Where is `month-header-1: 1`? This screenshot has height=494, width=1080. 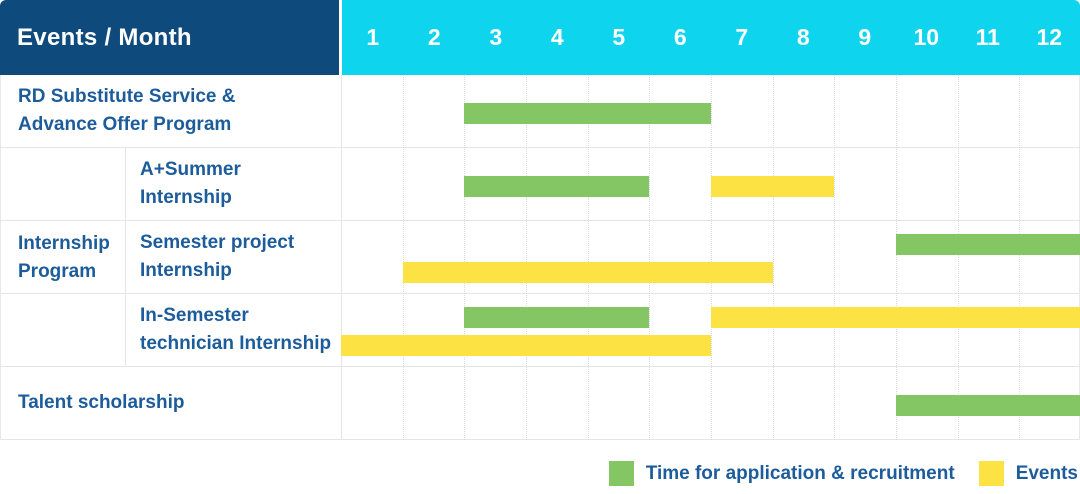
month-header-1: 1 is located at coordinates (373, 37).